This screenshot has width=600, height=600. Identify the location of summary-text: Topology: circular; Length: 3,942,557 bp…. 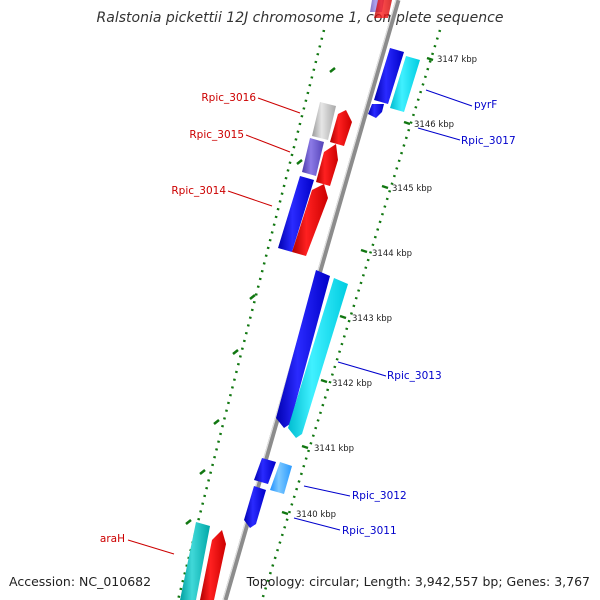
(418, 581).